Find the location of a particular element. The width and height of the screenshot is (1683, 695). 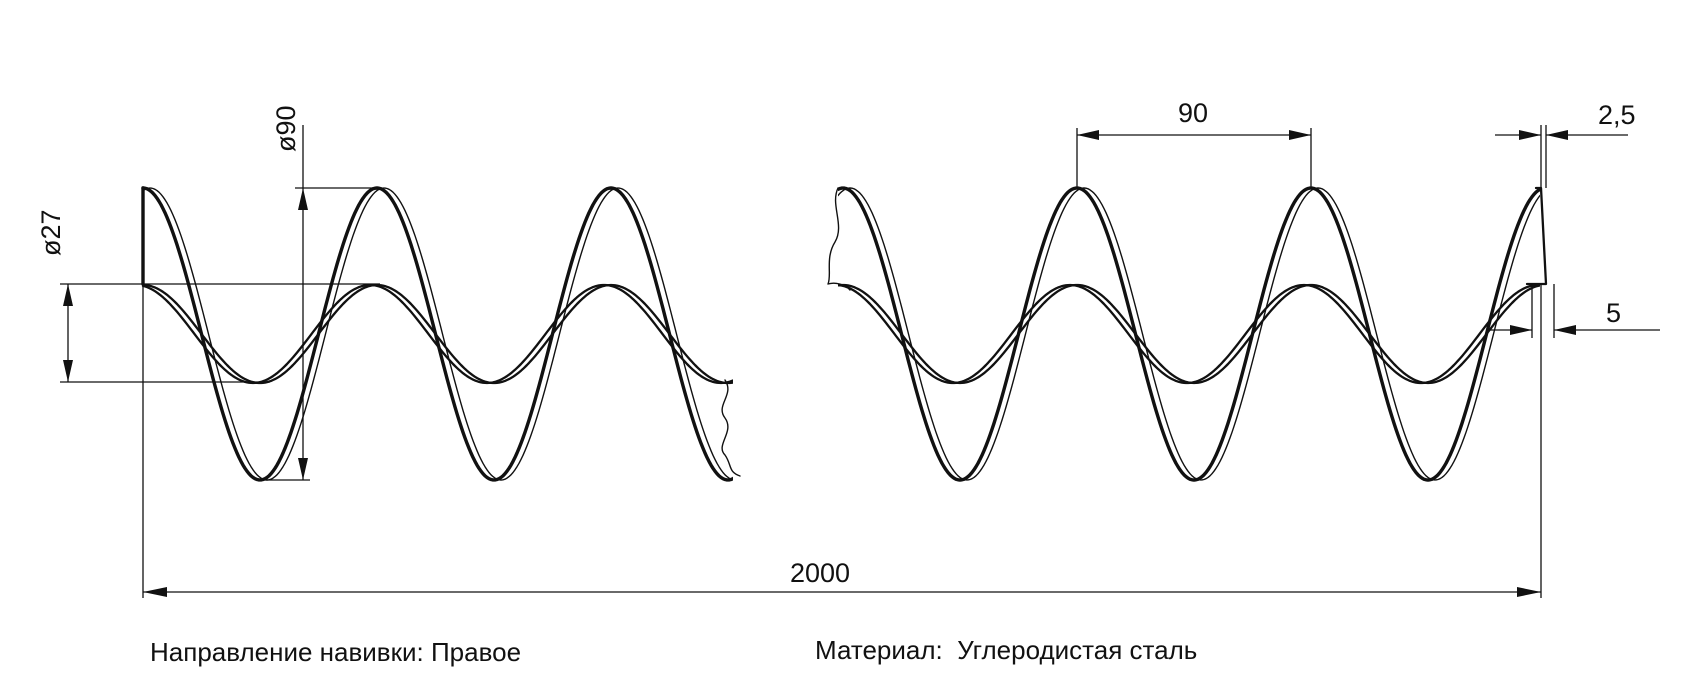

break-line-left is located at coordinates (731, 428).